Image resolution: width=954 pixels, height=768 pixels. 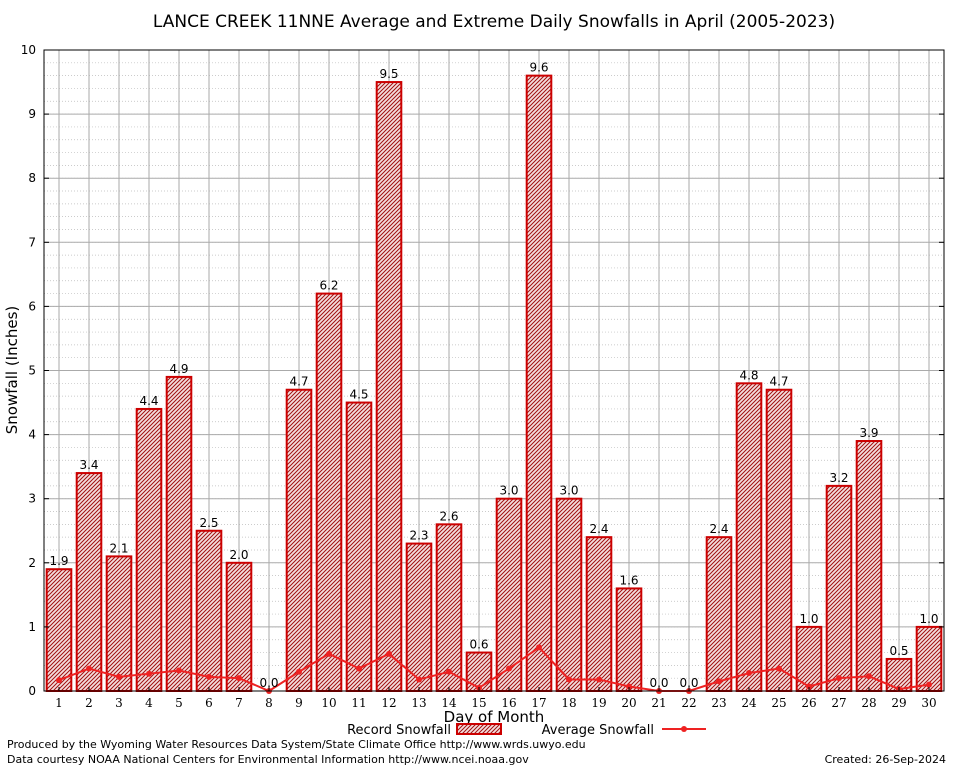 What do you see at coordinates (478, 645) in the screenshot?
I see `bar-value-label: 0.6` at bounding box center [478, 645].